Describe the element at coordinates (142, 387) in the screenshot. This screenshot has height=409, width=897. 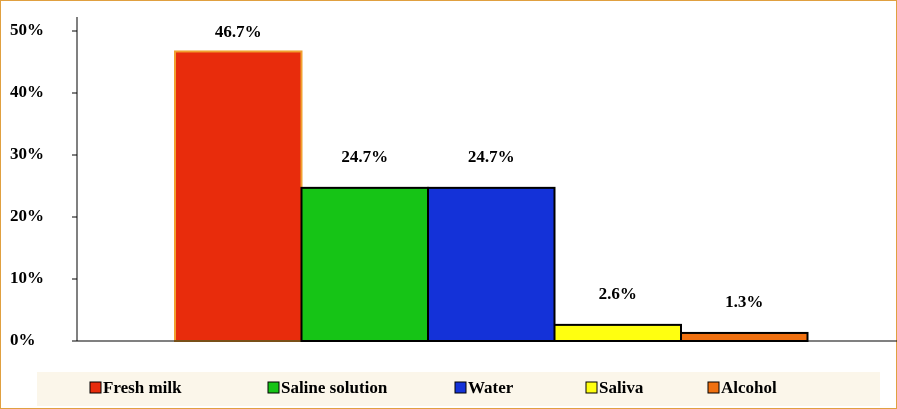
I see `legend-label: Fresh milk` at that location.